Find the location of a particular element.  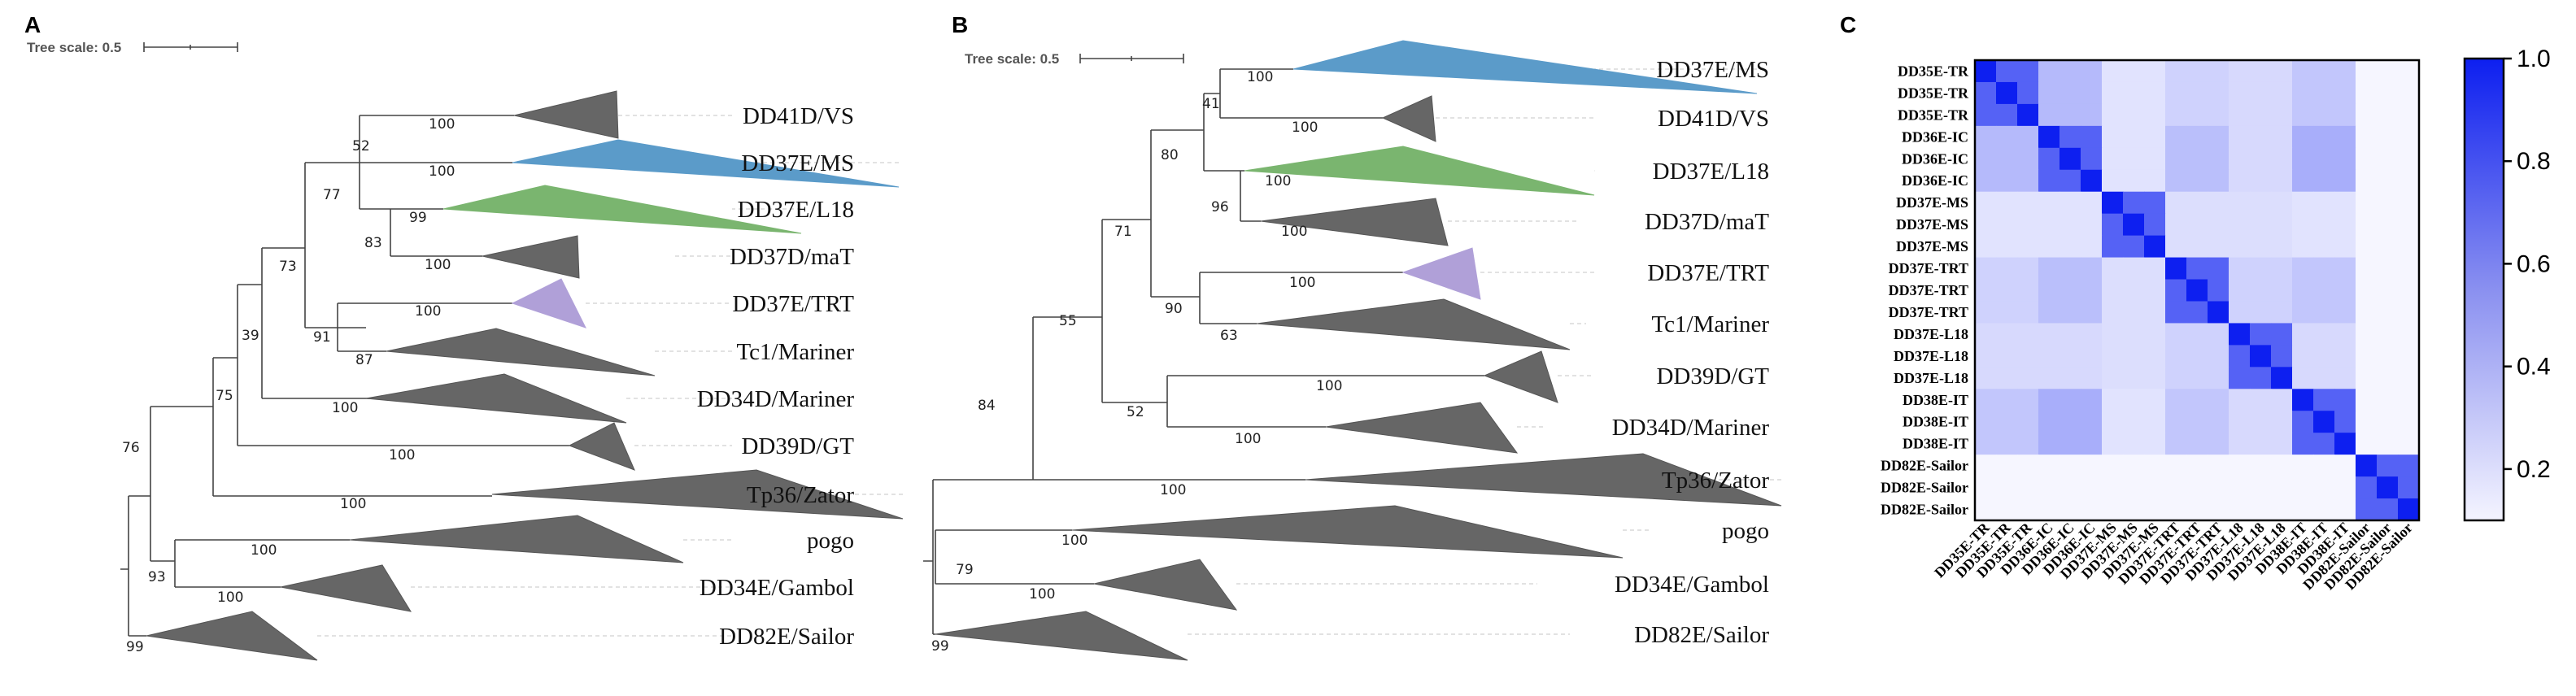

taxon-b-8: Tp36/Zator is located at coordinates (1715, 481).